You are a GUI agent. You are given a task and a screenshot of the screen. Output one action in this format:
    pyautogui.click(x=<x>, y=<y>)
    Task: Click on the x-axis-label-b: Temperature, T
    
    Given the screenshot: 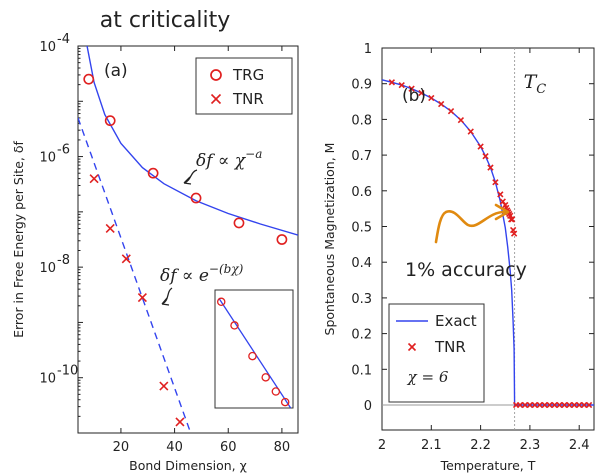 What is the action you would take?
    pyautogui.click(x=488, y=465)
    